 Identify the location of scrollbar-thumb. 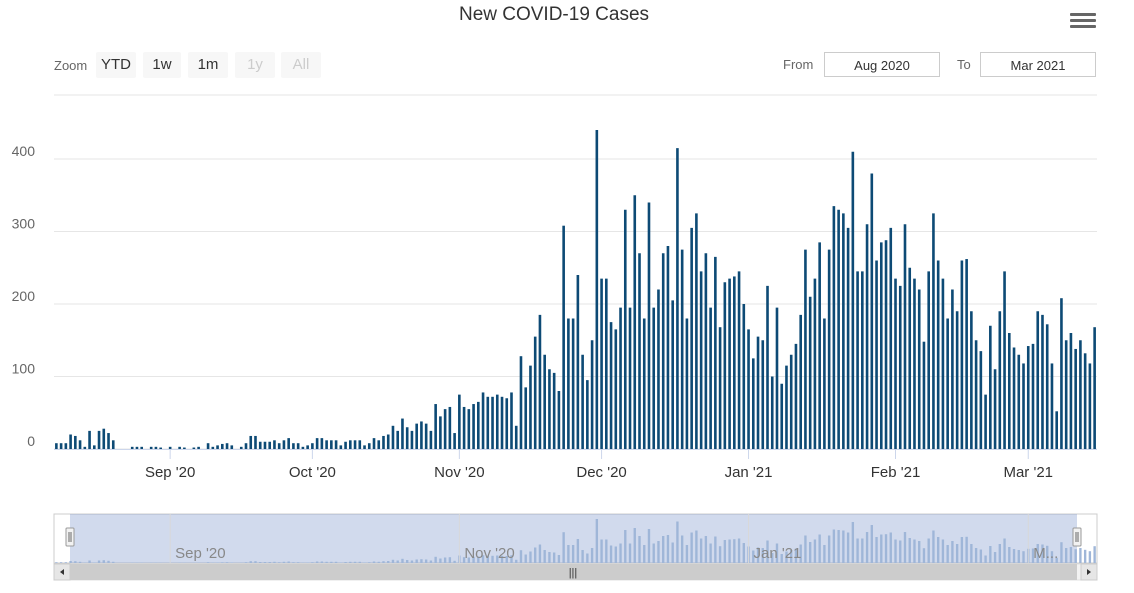
(573, 572).